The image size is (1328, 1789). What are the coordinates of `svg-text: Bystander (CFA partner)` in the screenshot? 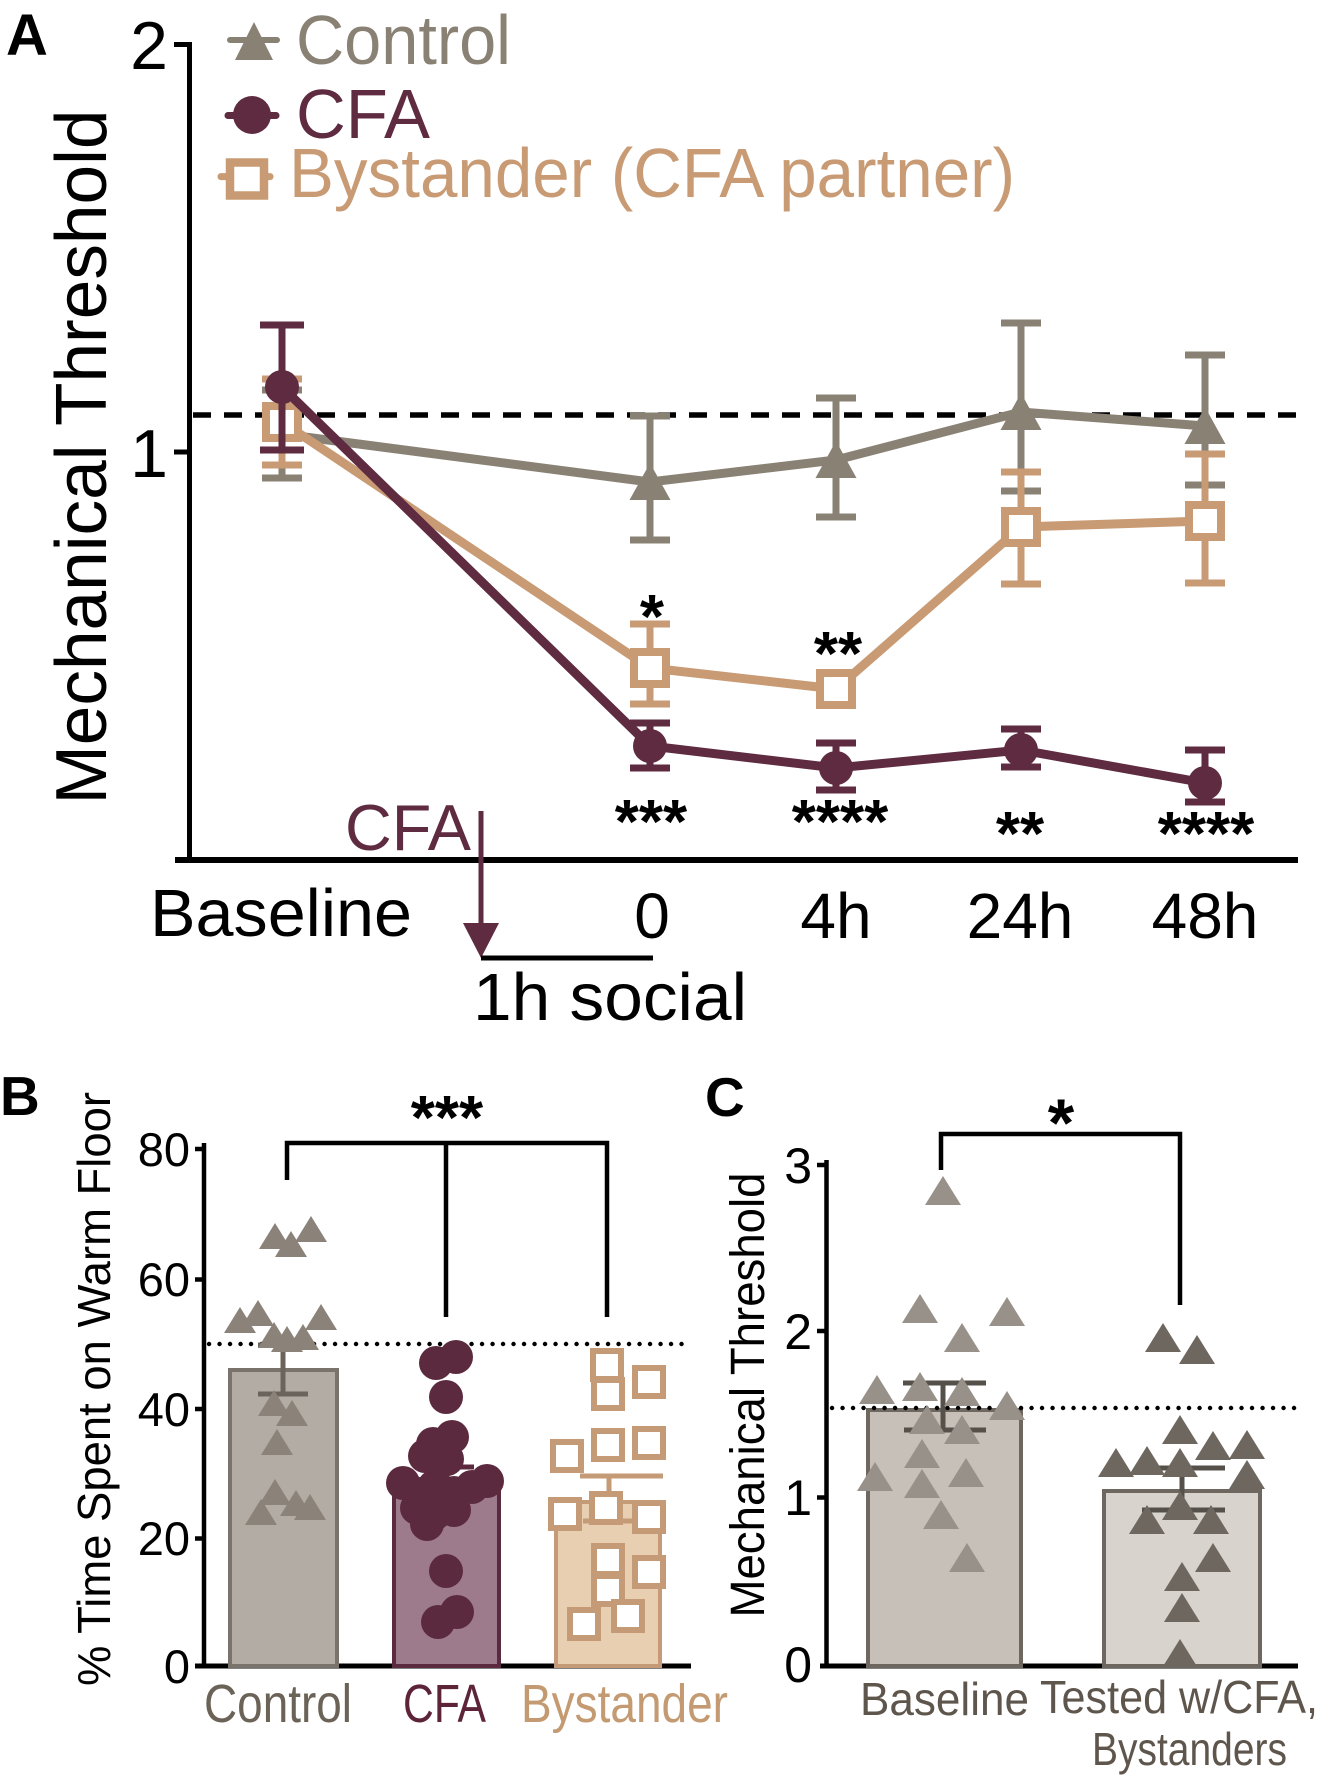 It's located at (652, 173).